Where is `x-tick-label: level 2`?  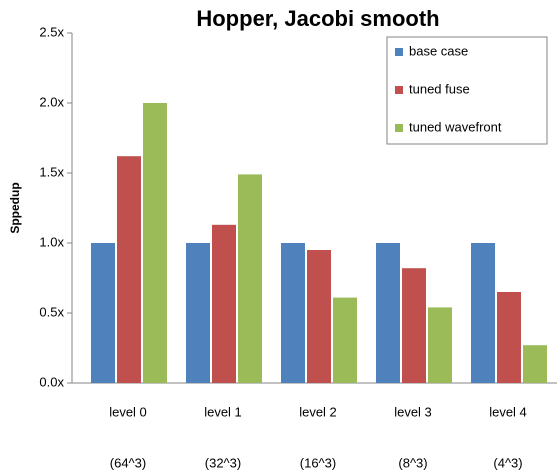 x-tick-label: level 2 is located at coordinates (318, 411).